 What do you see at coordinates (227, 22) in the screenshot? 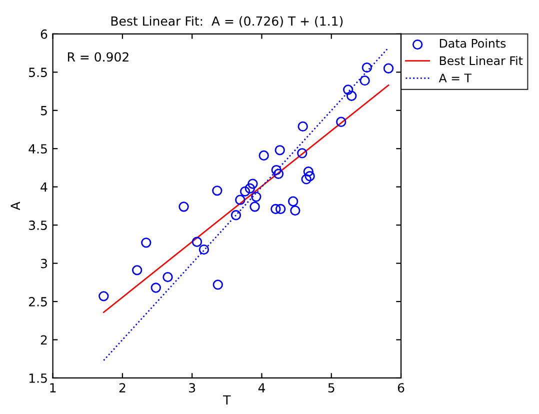
I see `chart-title: Best Linear Fit: A = (0.726) T + (1.1)` at bounding box center [227, 22].